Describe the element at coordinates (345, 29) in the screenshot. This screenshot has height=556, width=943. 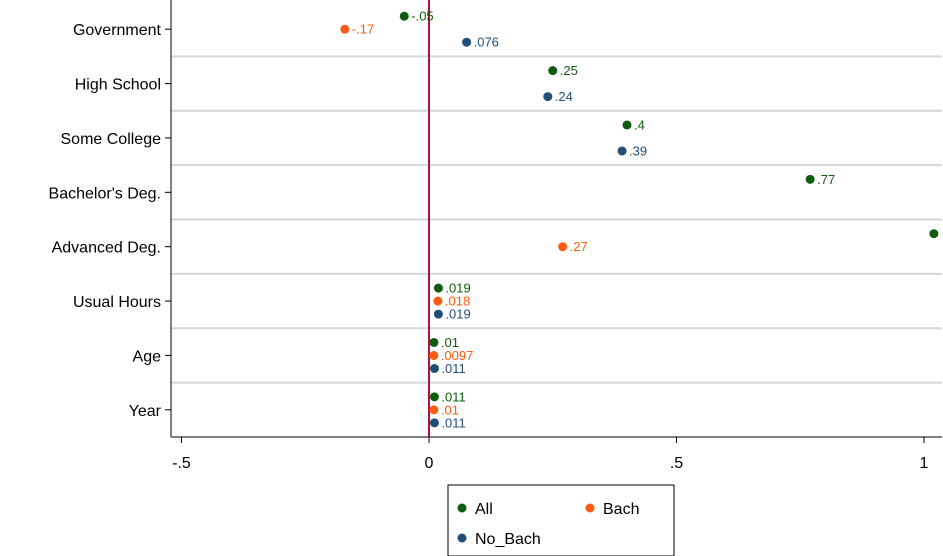
I see `point-bach-government` at that location.